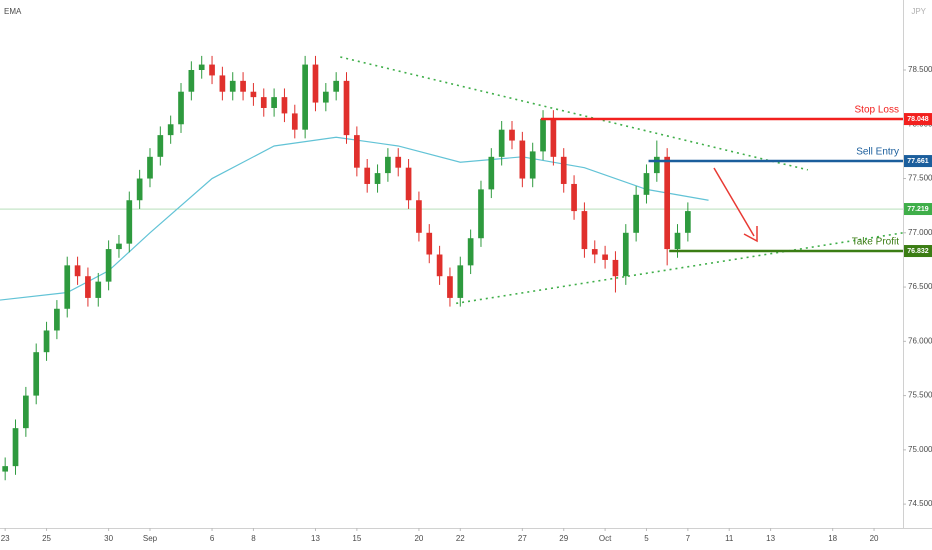 The height and width of the screenshot is (550, 932). I want to click on x-tick-label: 20, so click(874, 538).